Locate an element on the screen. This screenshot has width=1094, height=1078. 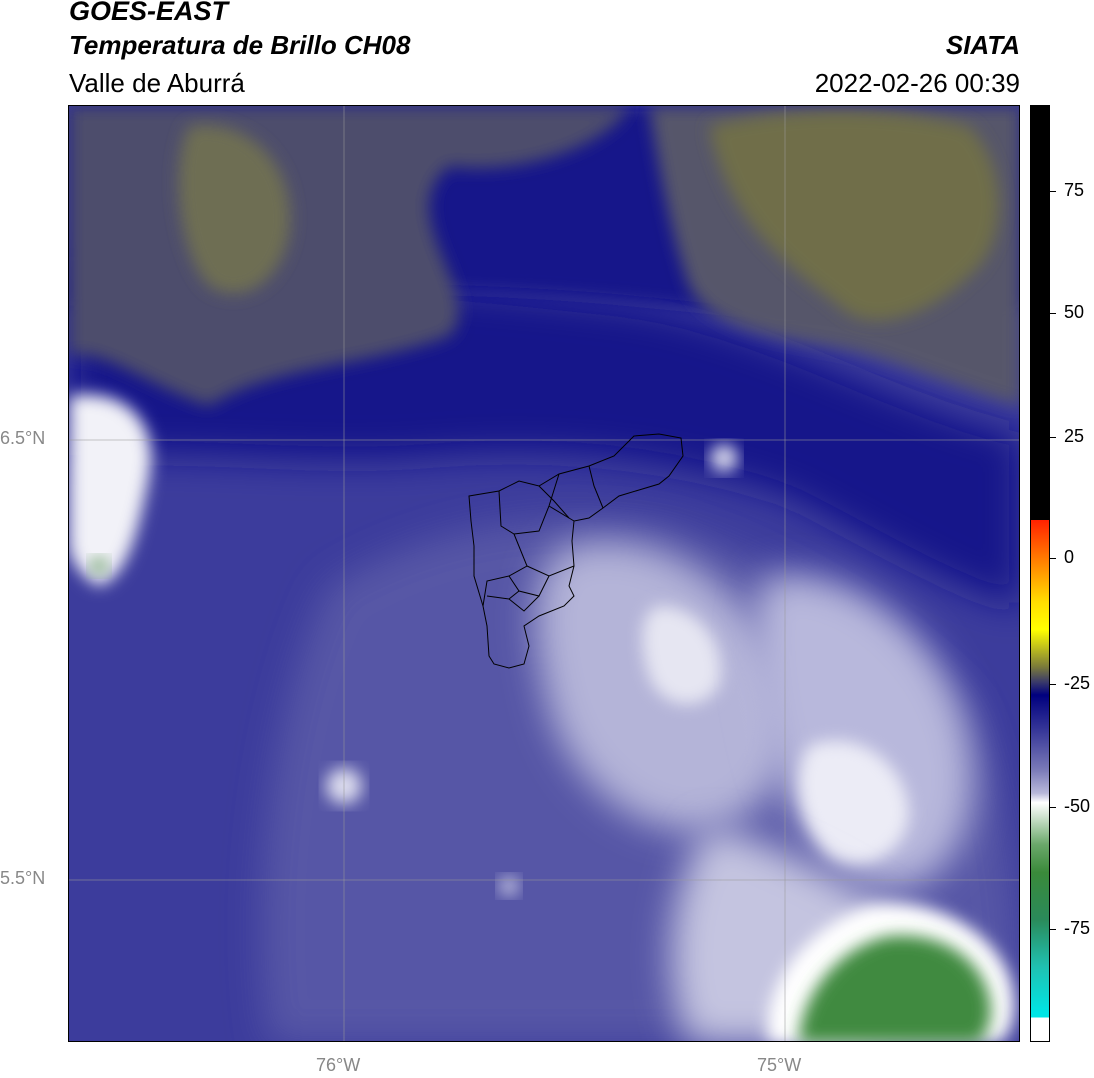
municipal-boundaries is located at coordinates (576, 551).